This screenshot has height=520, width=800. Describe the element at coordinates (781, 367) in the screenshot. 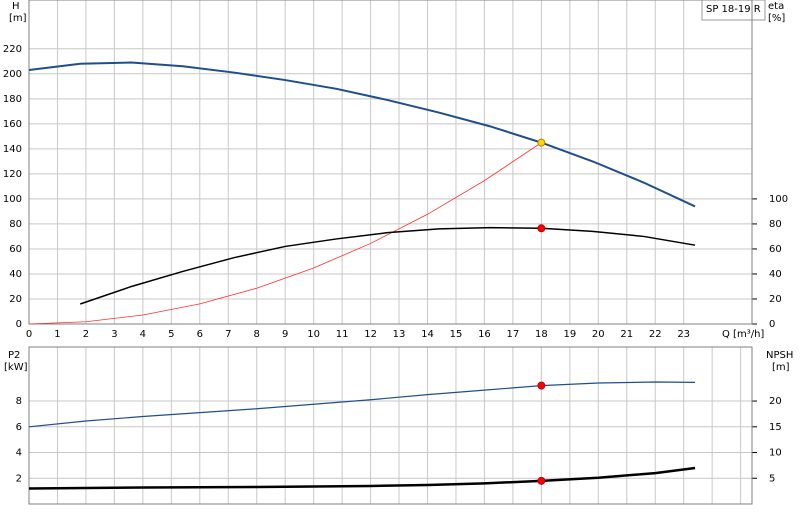

I see `y2-axis-unit: [m]` at that location.